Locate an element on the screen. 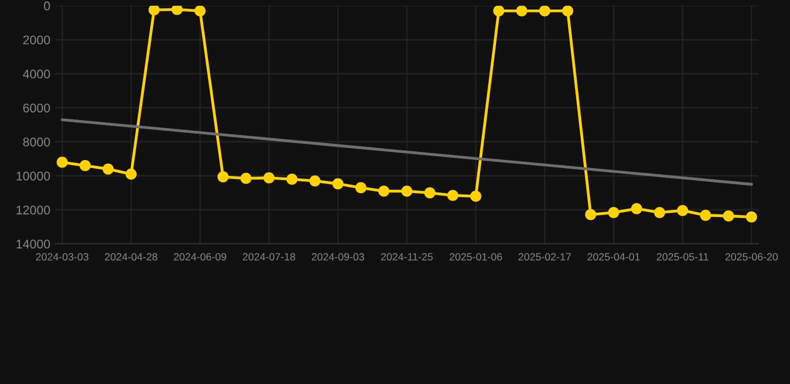  y-tick-label: 8000 is located at coordinates (36, 142).